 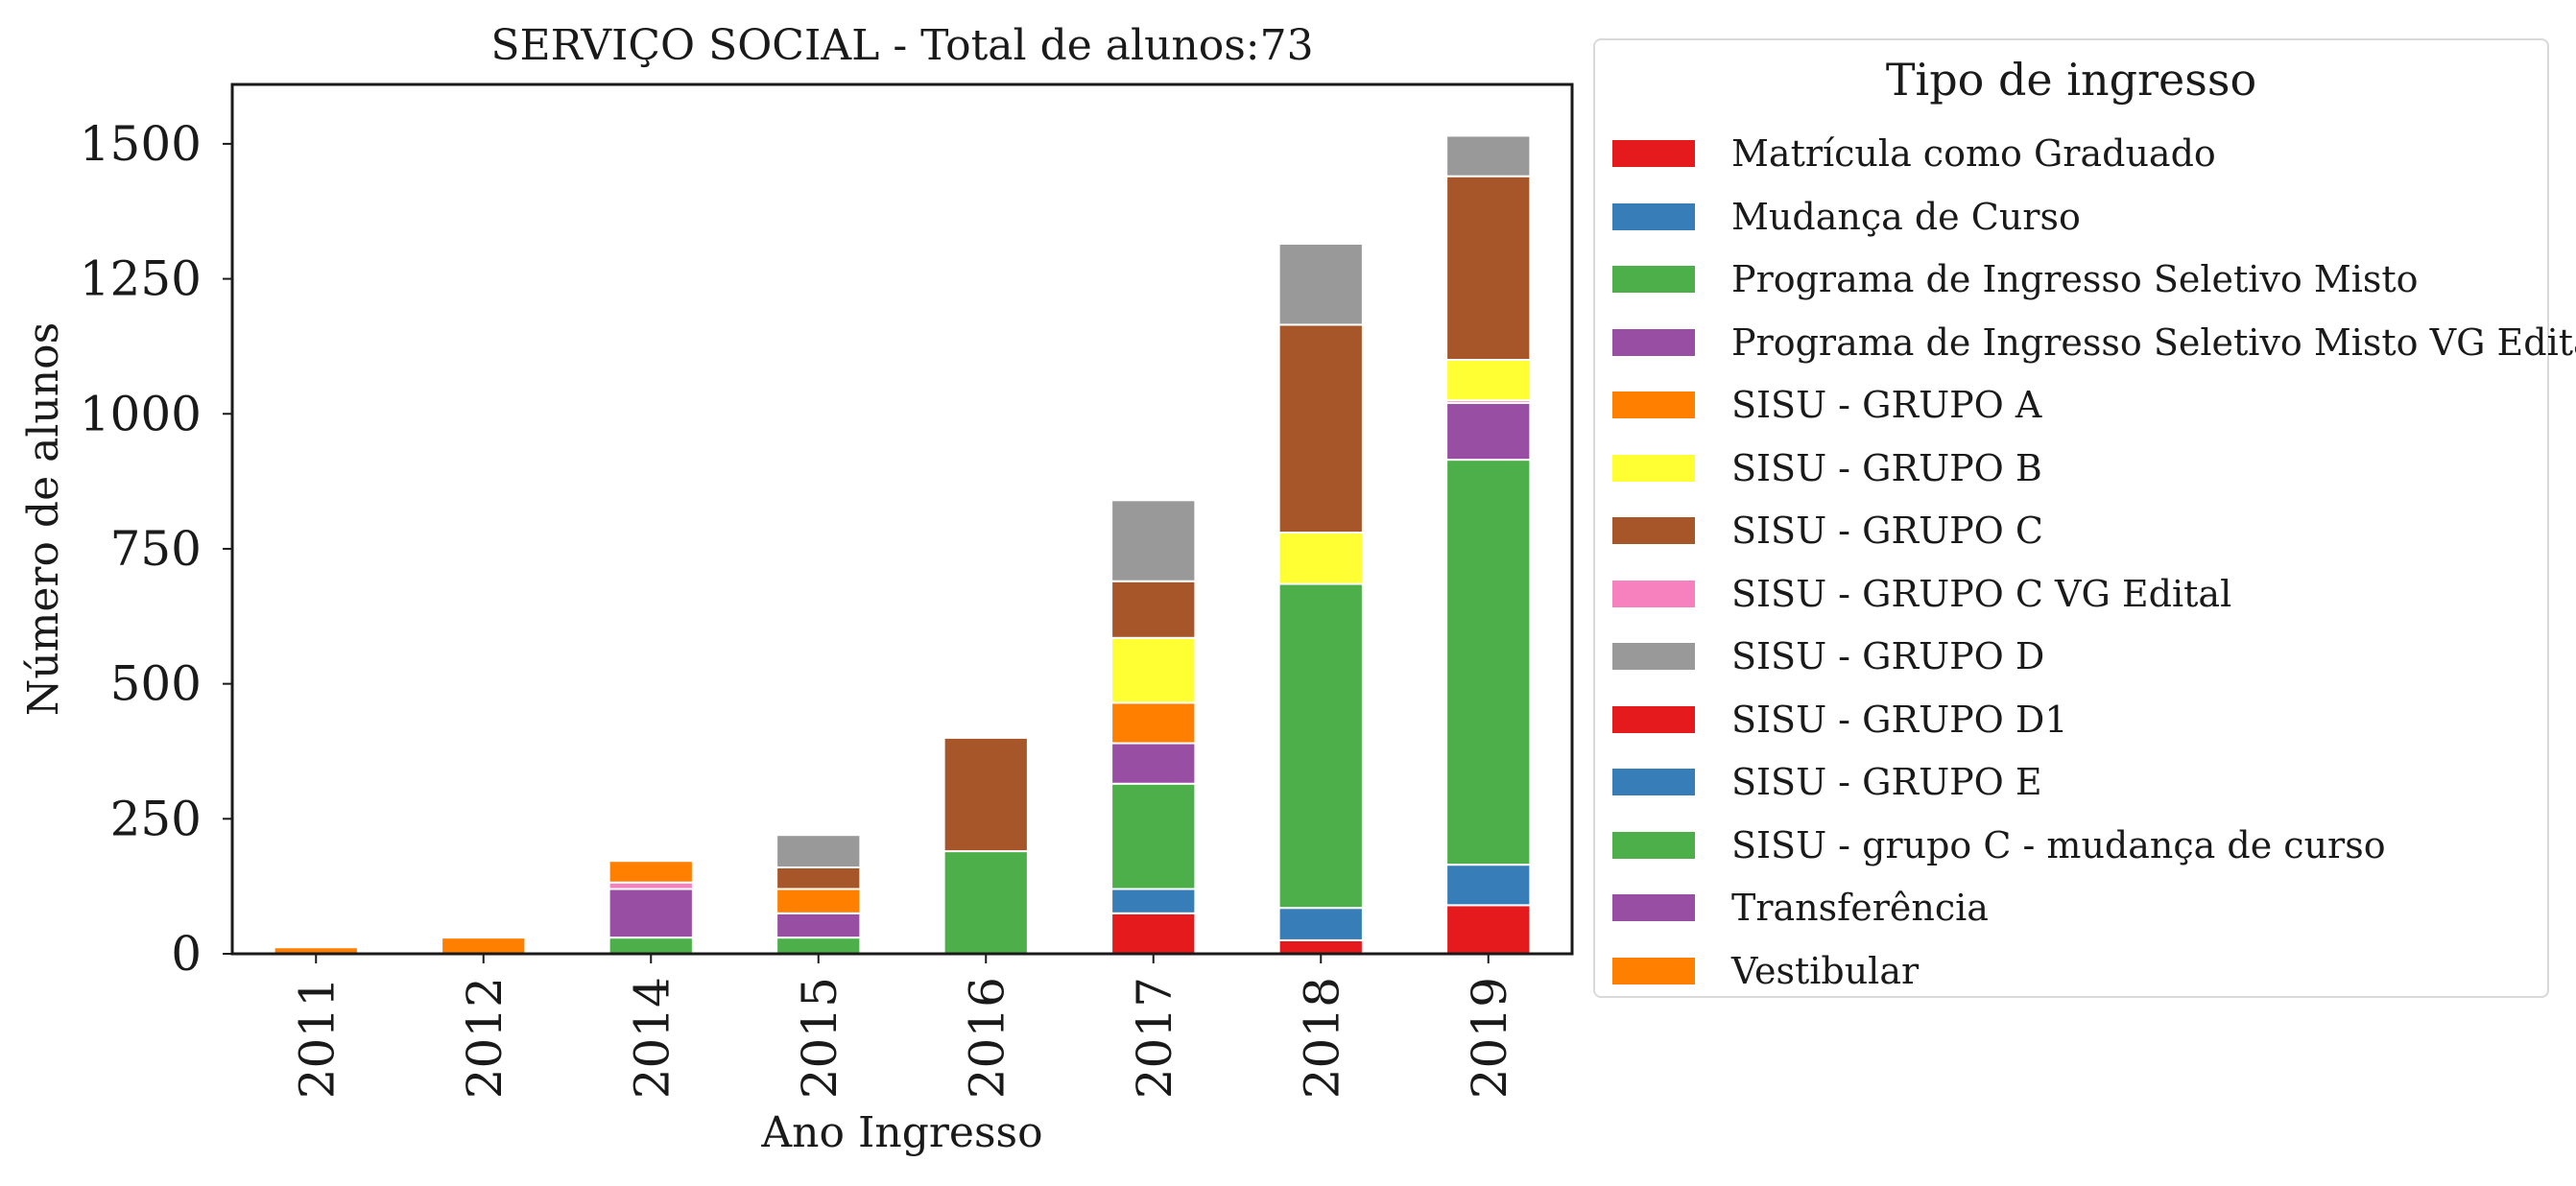 I want to click on bar-2019-transferencia, so click(x=1488, y=432).